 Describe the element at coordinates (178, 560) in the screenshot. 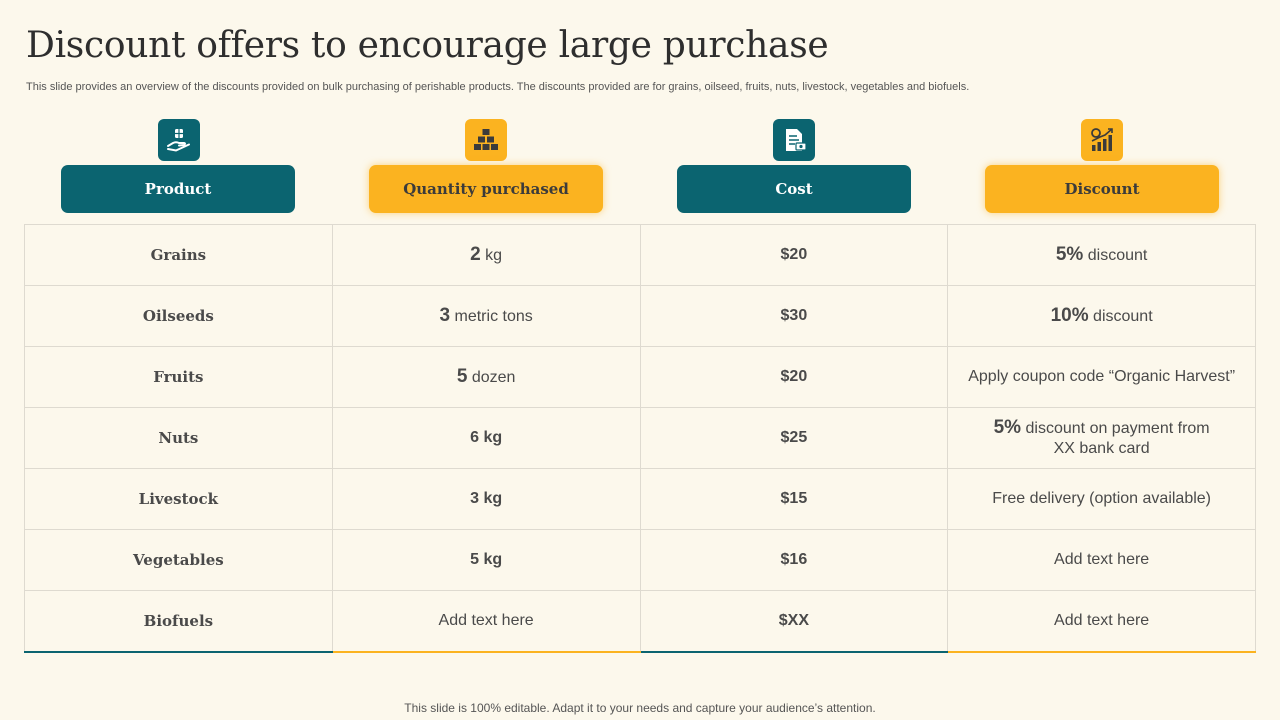

I see `product-cell: Vegetables` at that location.